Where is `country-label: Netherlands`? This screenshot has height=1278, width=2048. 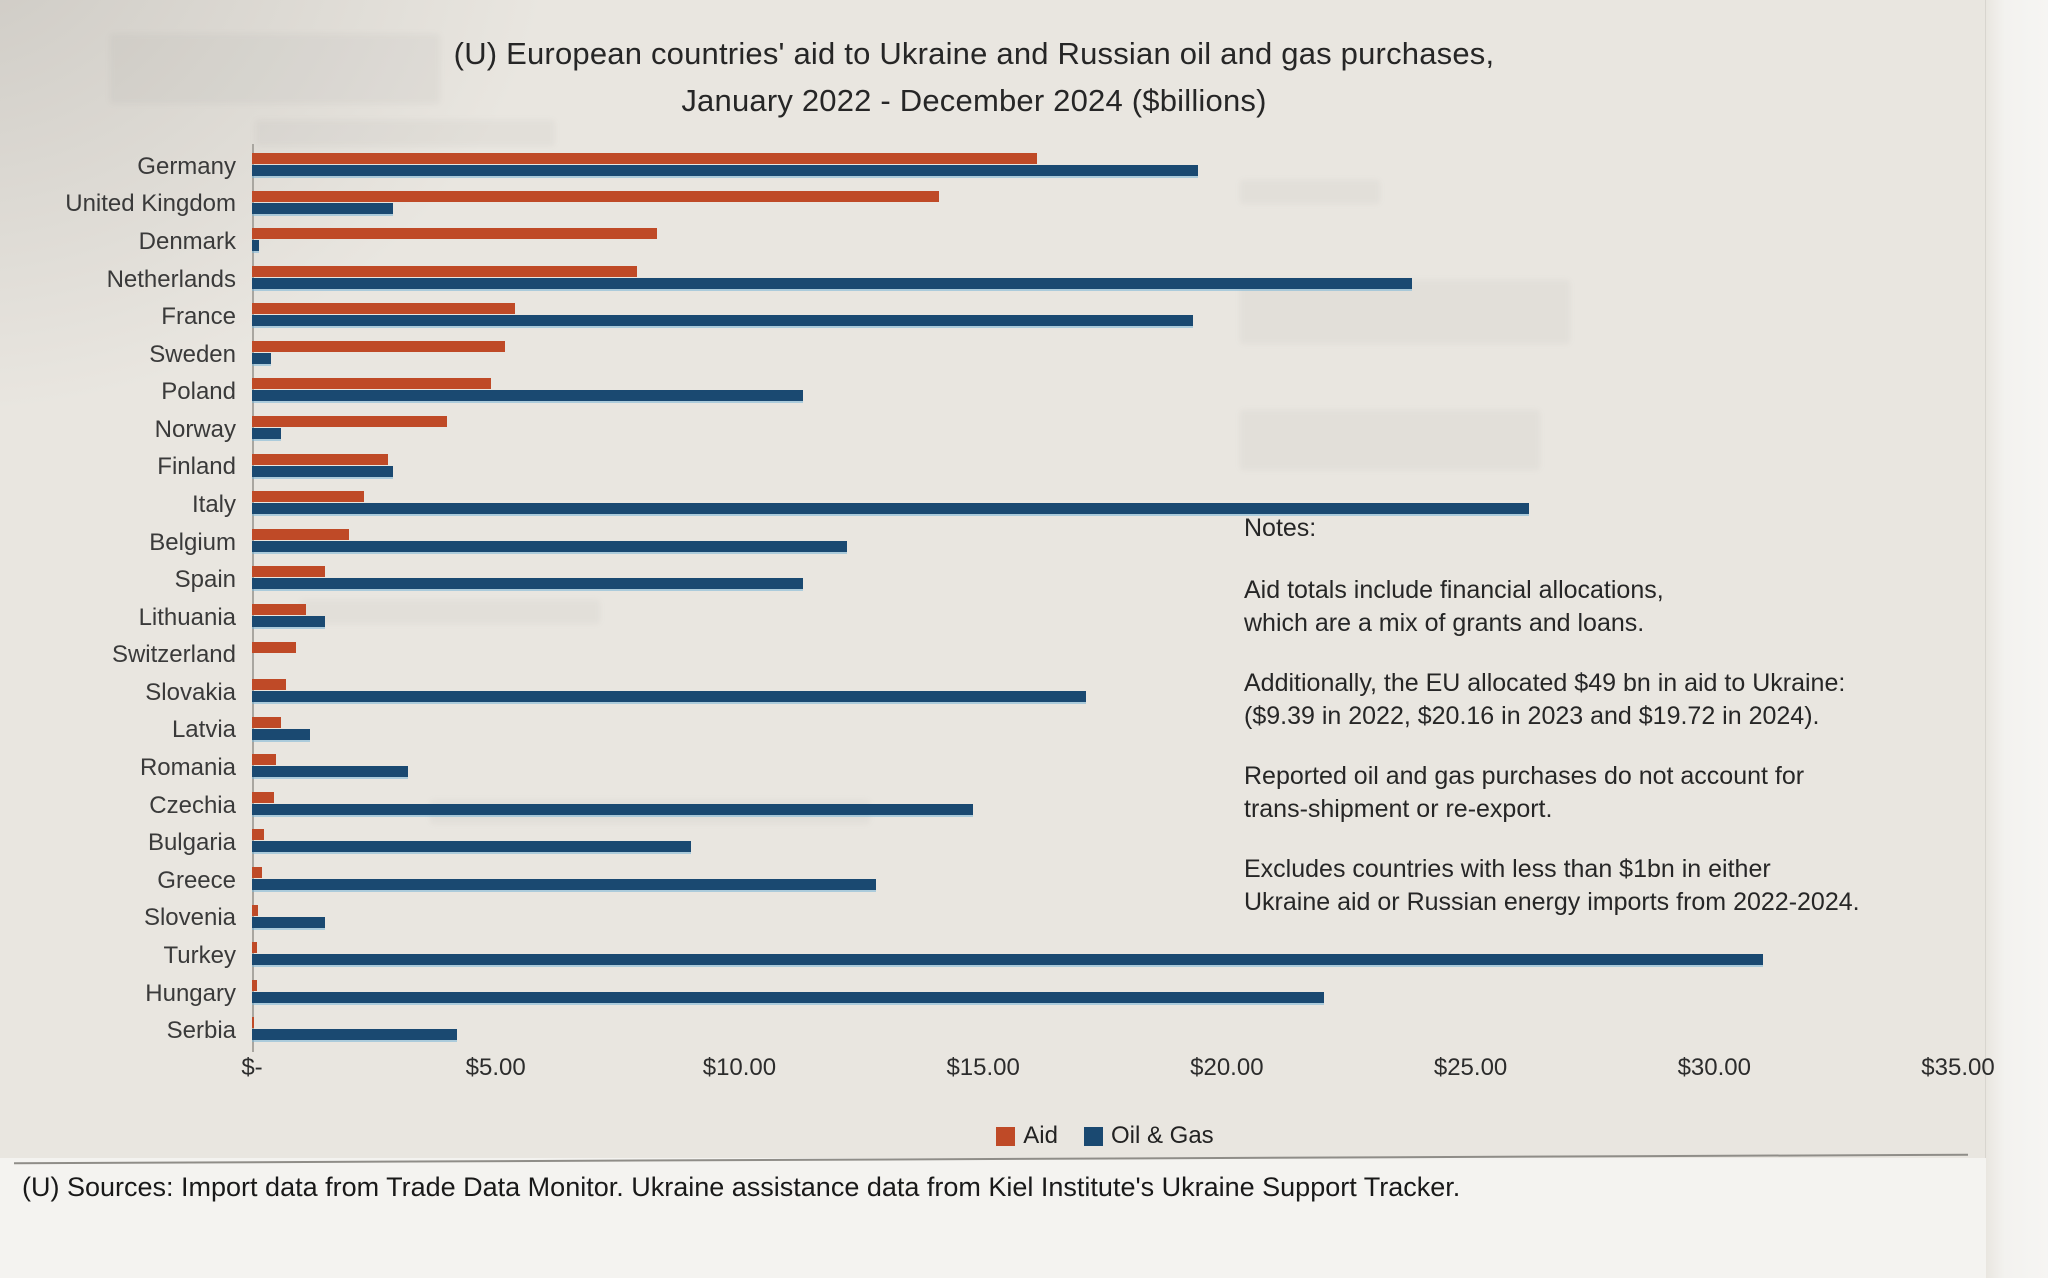 country-label: Netherlands is located at coordinates (171, 279).